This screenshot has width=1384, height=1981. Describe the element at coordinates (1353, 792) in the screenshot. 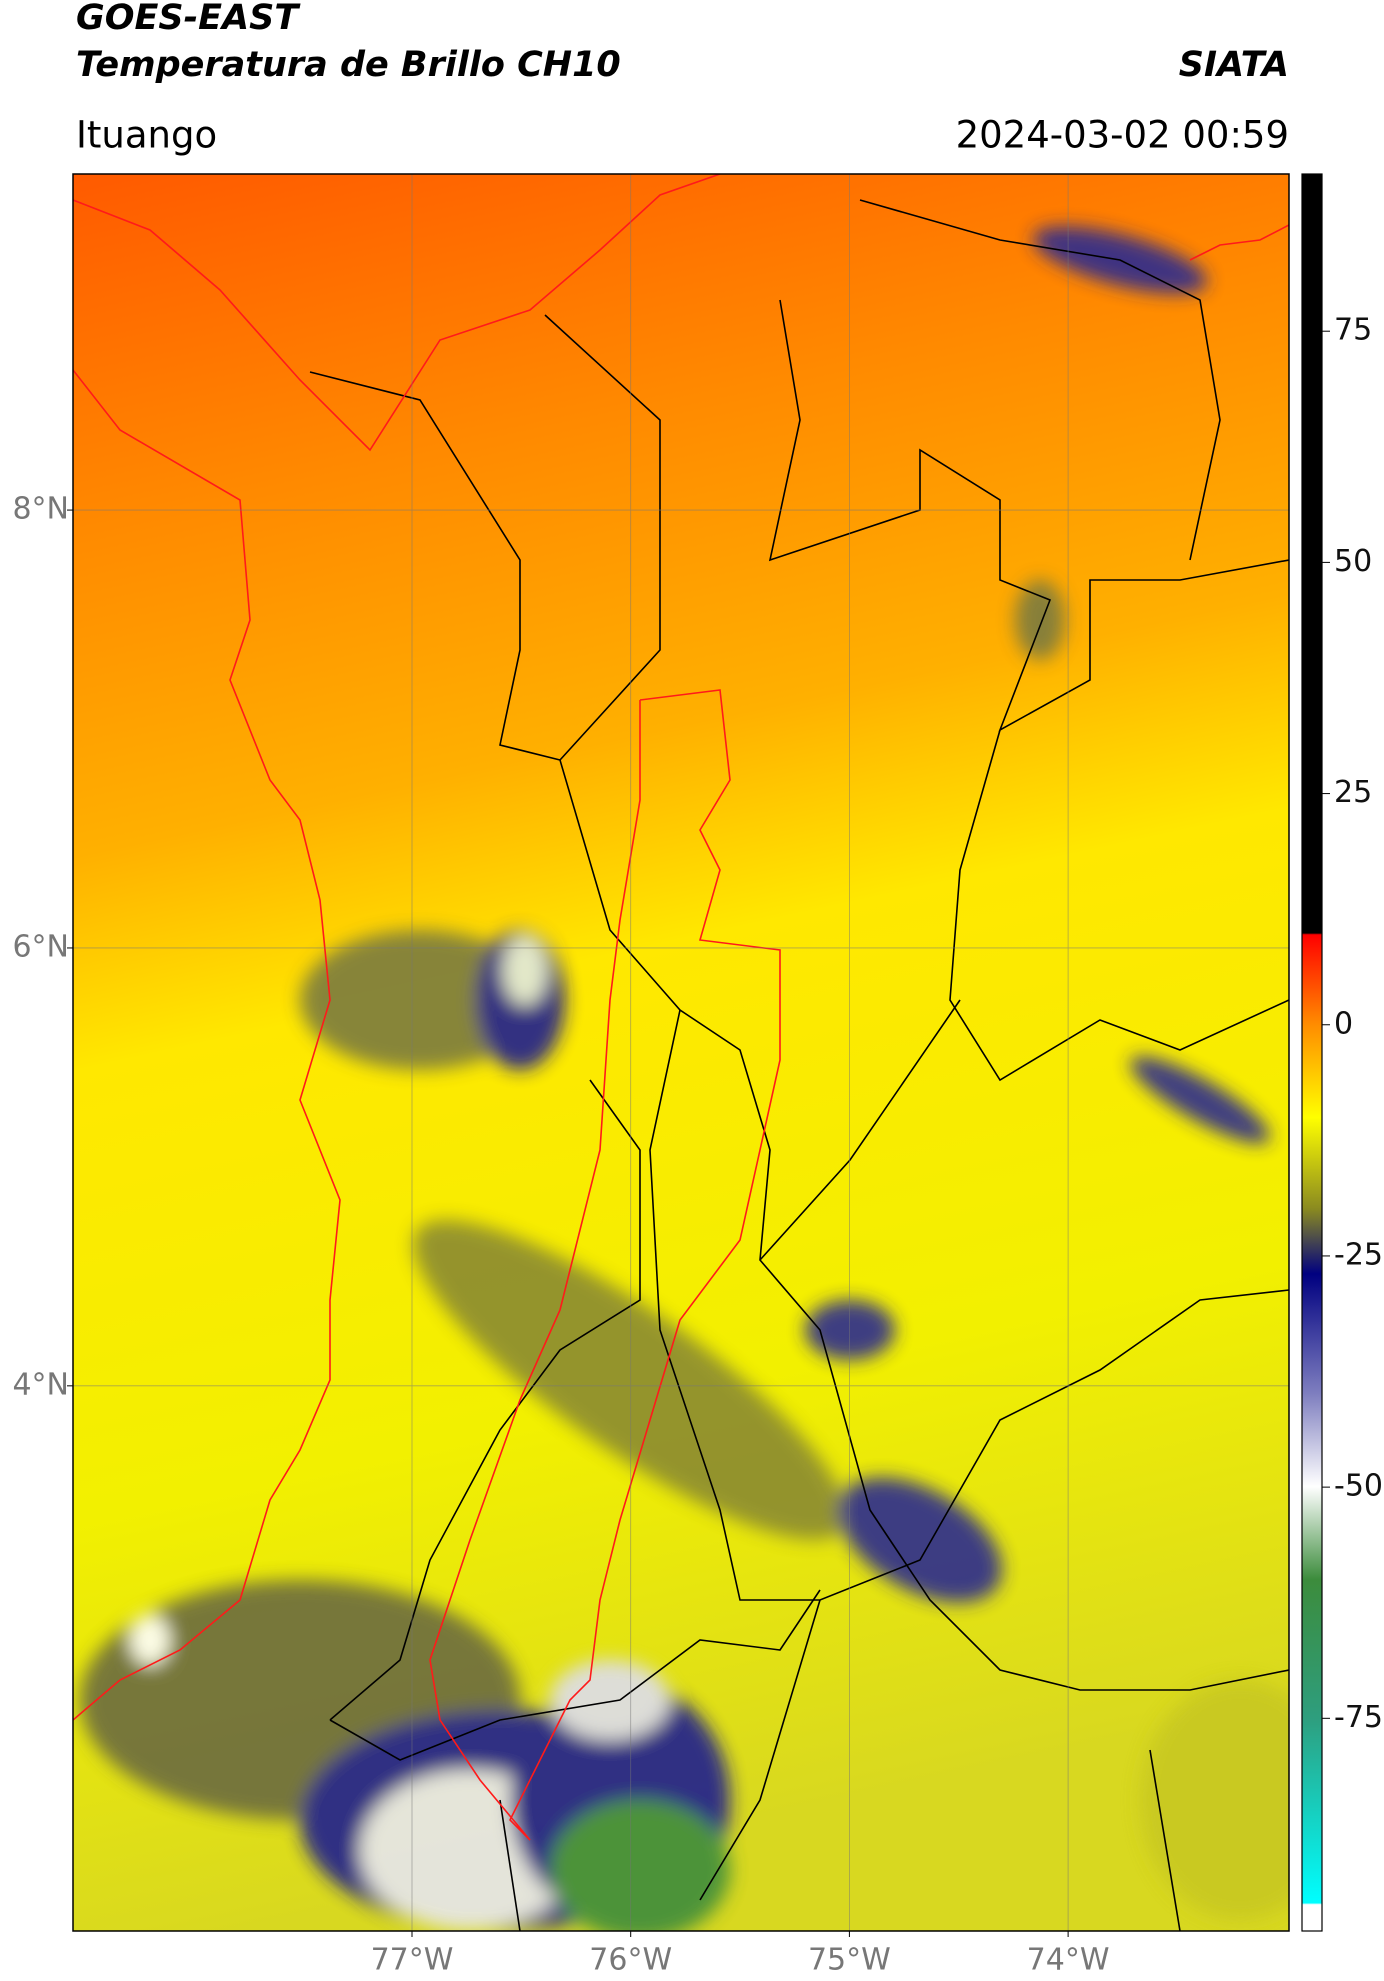

I see `colorbar-tick-label: 25` at that location.